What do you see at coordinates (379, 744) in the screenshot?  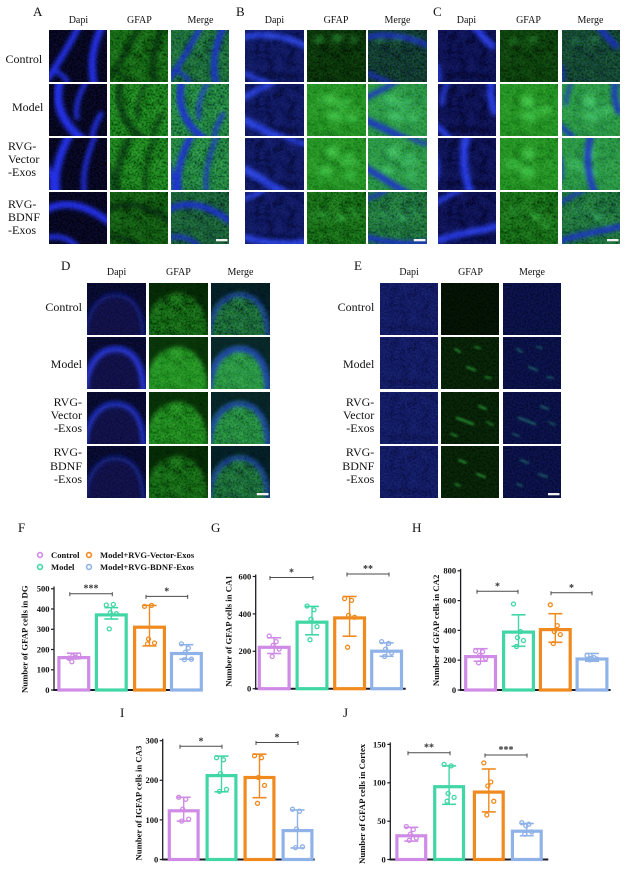 I see `svg-text: 150` at bounding box center [379, 744].